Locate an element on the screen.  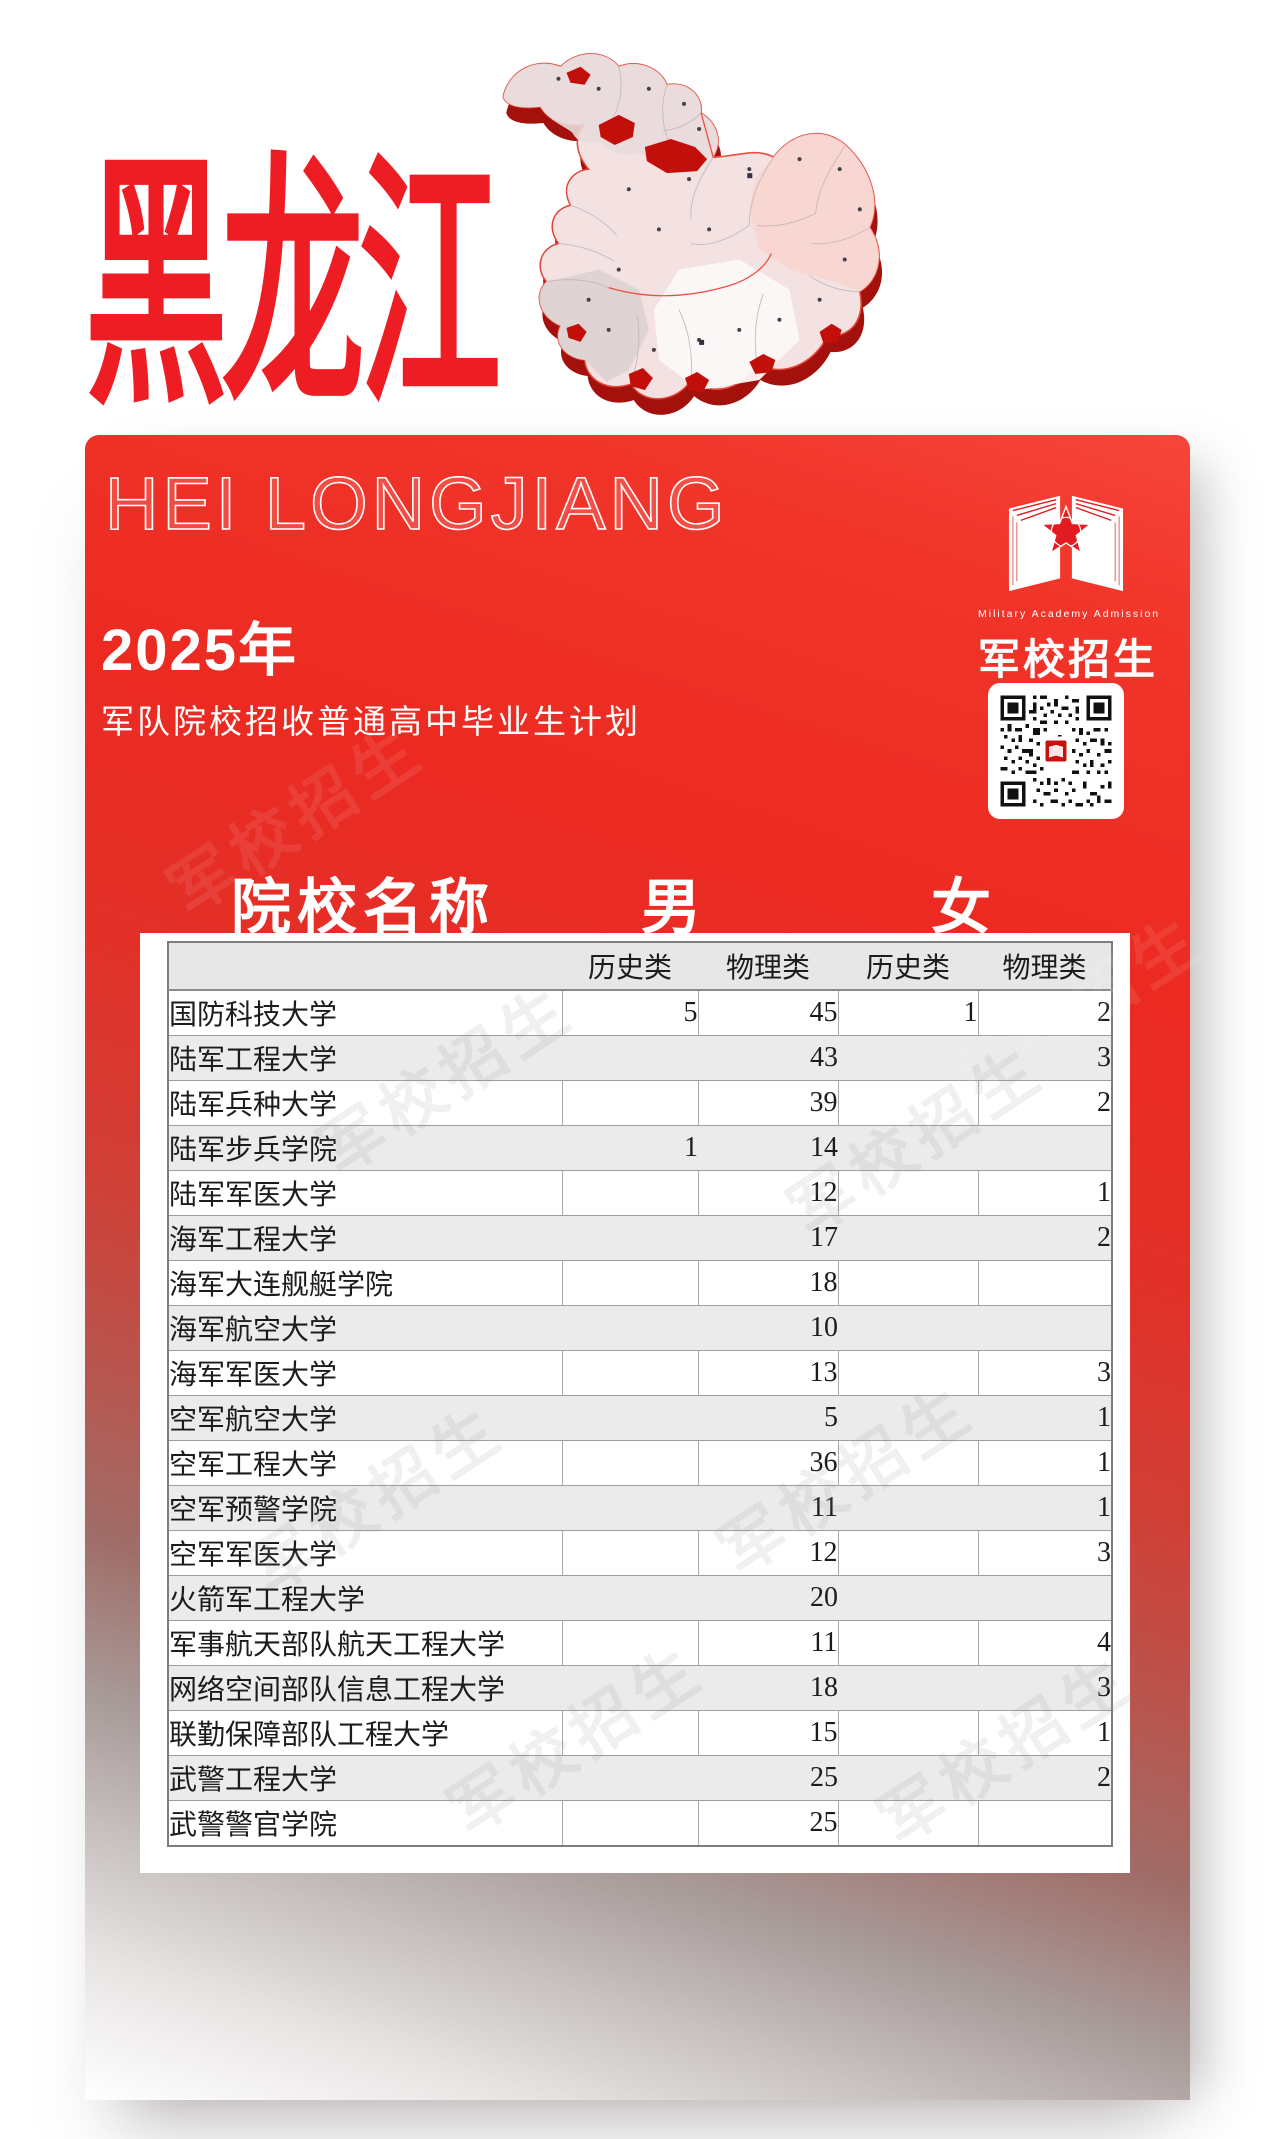
school-cell: 武警工程大学 is located at coordinates (365, 1778).